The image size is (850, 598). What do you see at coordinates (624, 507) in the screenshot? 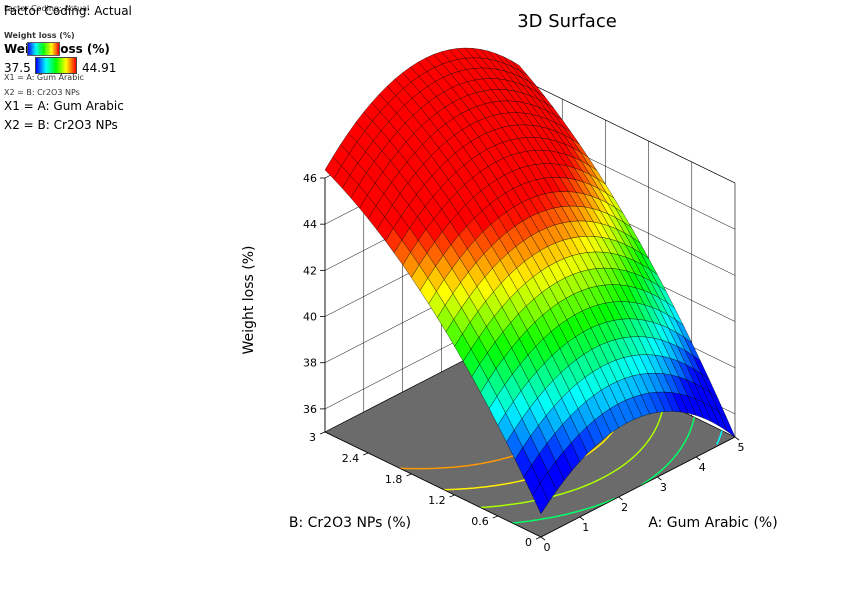
I see `a-tick-label: 2` at bounding box center [624, 507].